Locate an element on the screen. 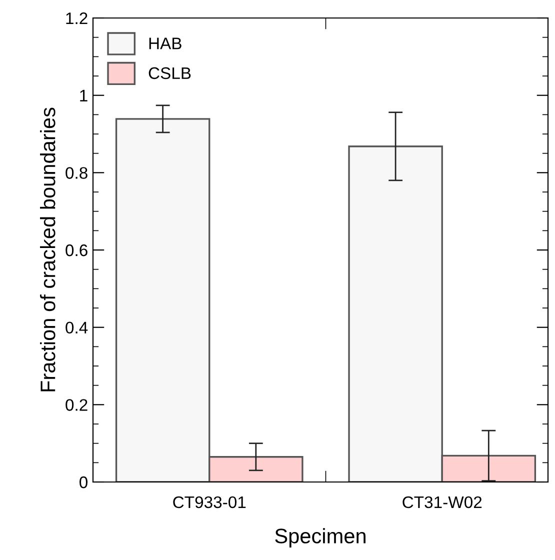  y-tick-label: 0.6 is located at coordinates (77, 250).